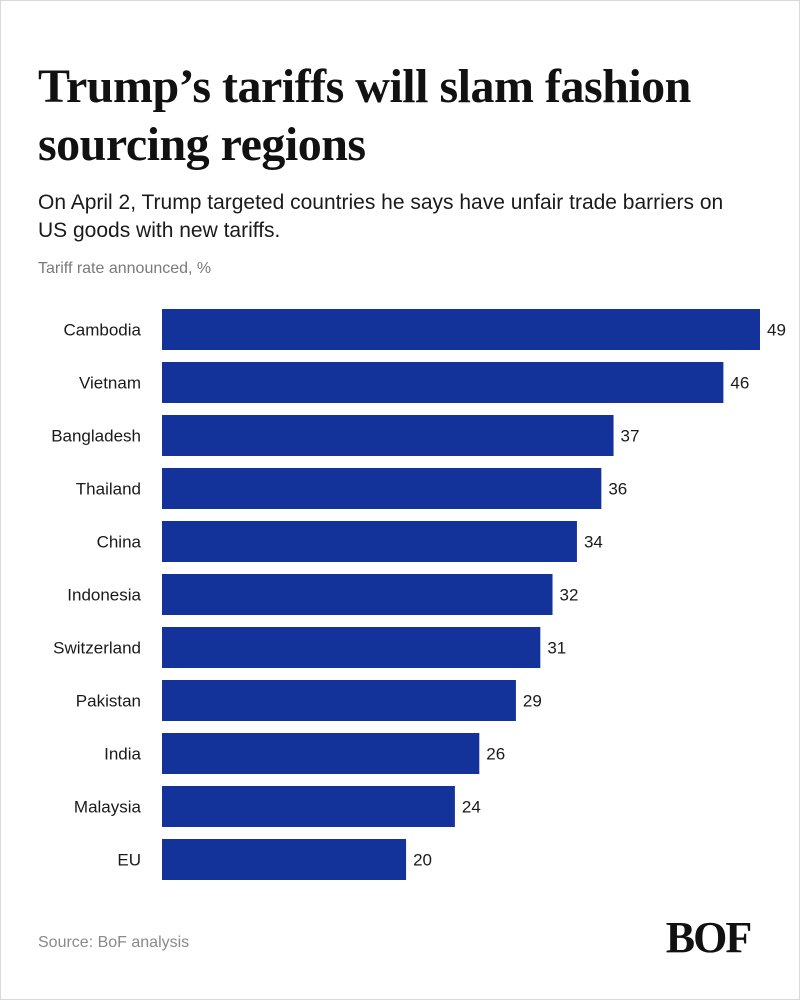  What do you see at coordinates (108, 807) in the screenshot?
I see `category-label: Malaysia` at bounding box center [108, 807].